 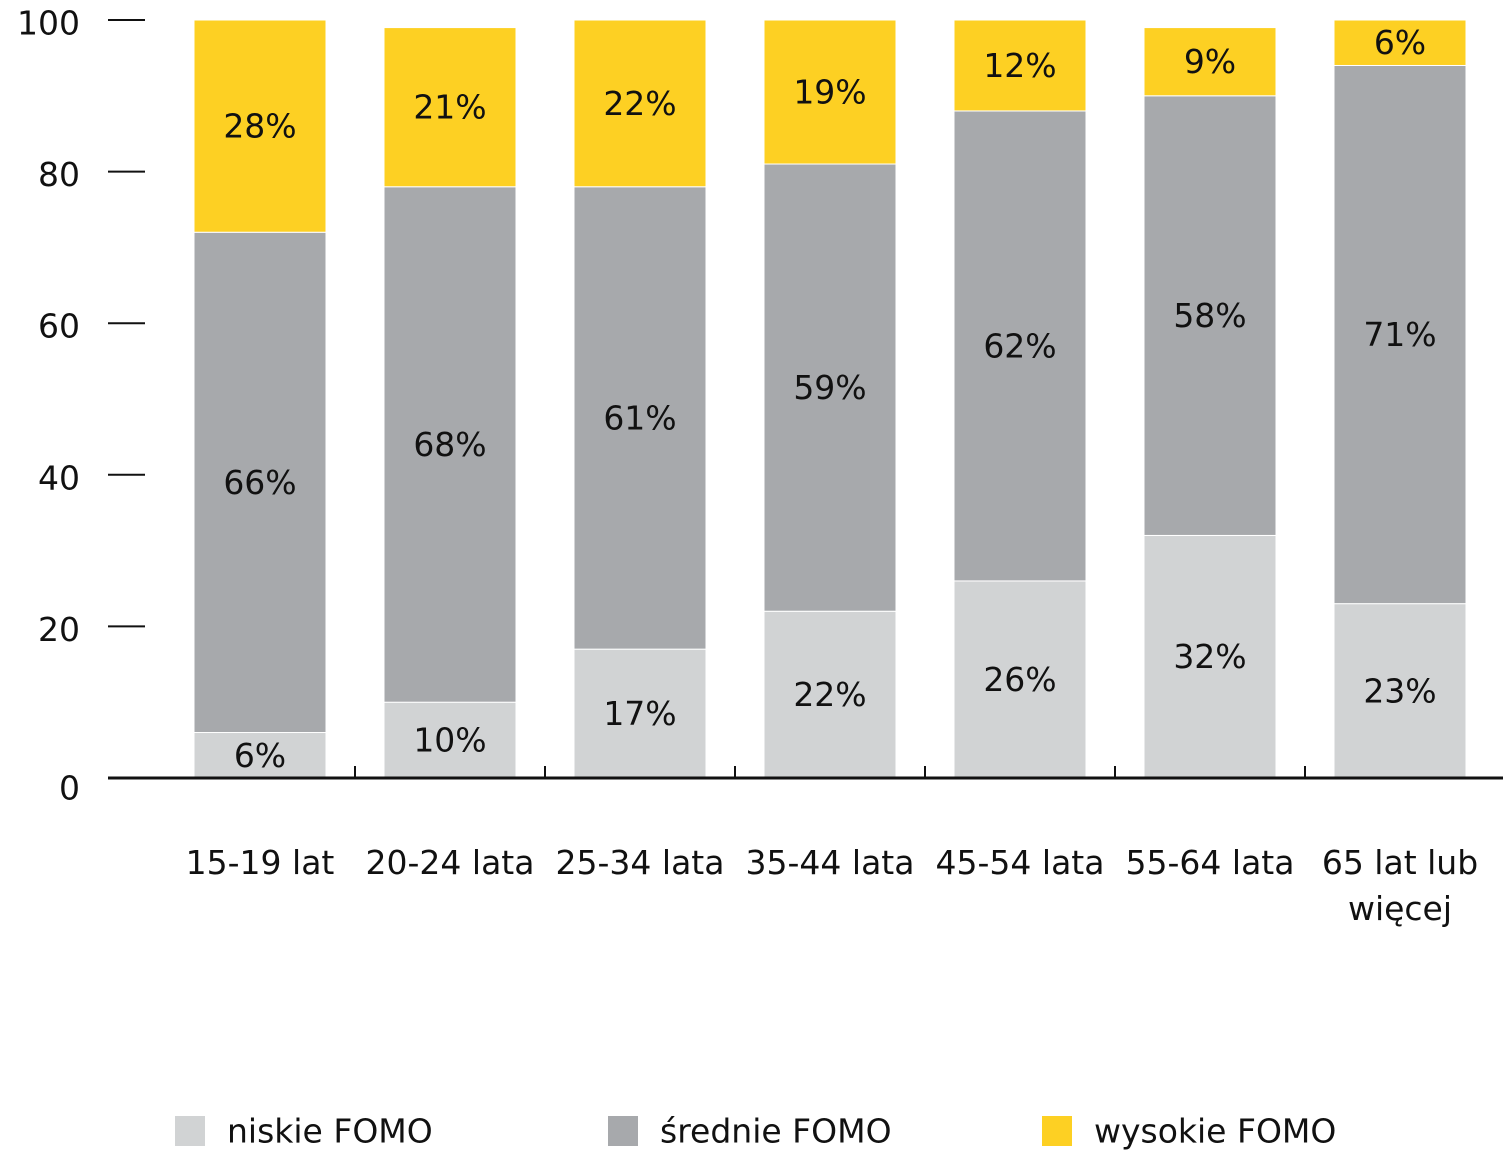 I want to click on data-label: 62%, so click(x=1019, y=345).